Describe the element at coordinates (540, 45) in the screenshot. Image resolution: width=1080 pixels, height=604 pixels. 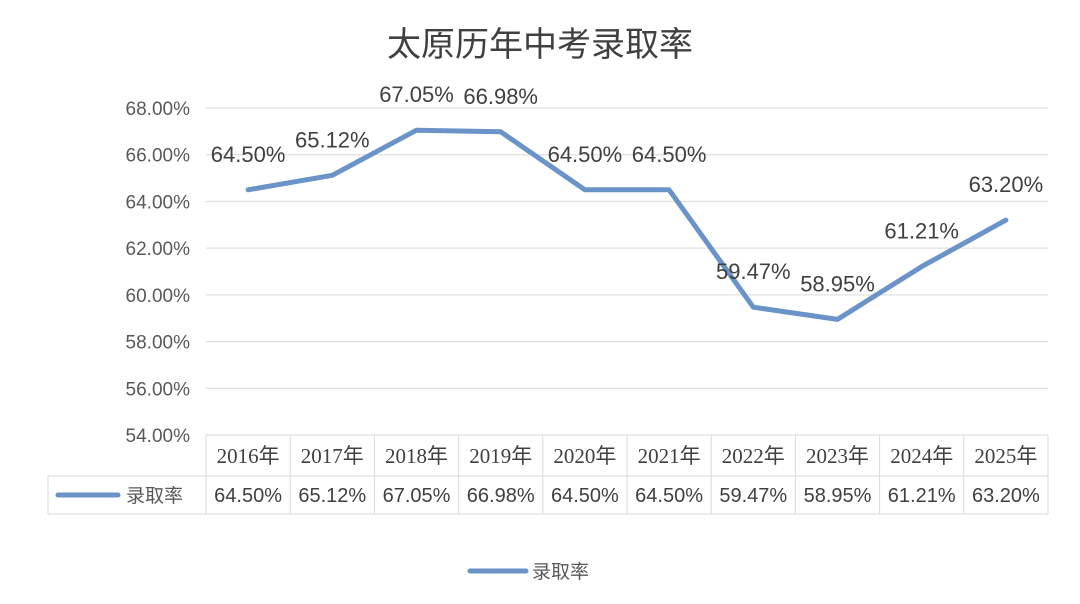
I see `chart-title: 太原历年中考录取率` at that location.